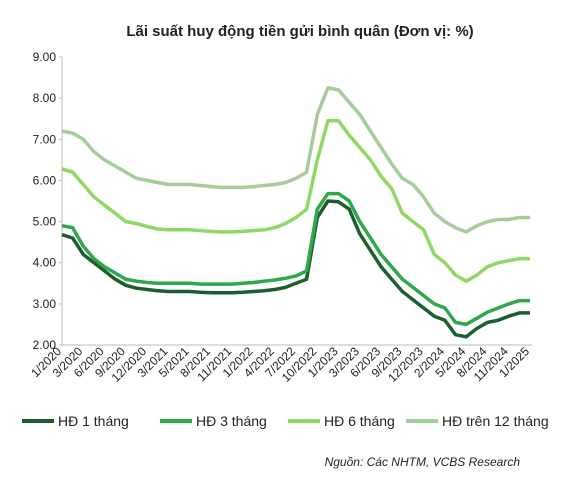  I want to click on legend-label: HĐ 6 tháng, so click(359, 421).